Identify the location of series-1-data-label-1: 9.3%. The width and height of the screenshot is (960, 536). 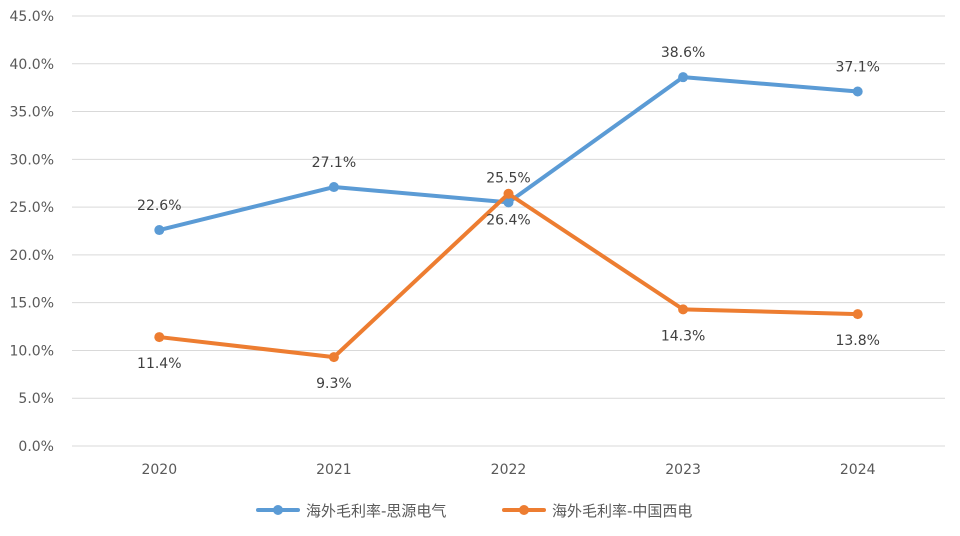
(334, 384).